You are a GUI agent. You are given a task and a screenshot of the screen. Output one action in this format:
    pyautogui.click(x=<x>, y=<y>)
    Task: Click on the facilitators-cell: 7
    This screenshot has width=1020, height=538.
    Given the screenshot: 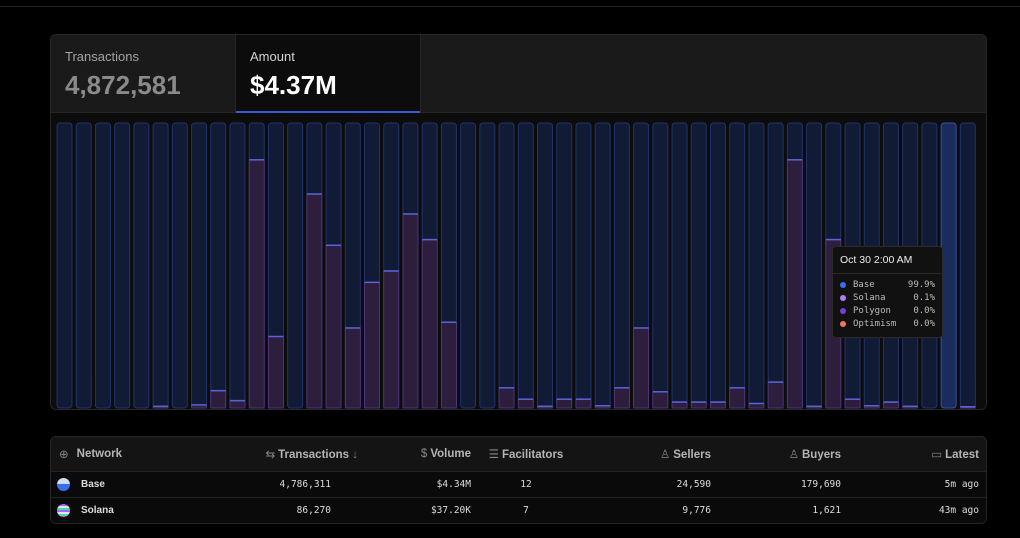 What is the action you would take?
    pyautogui.click(x=526, y=510)
    